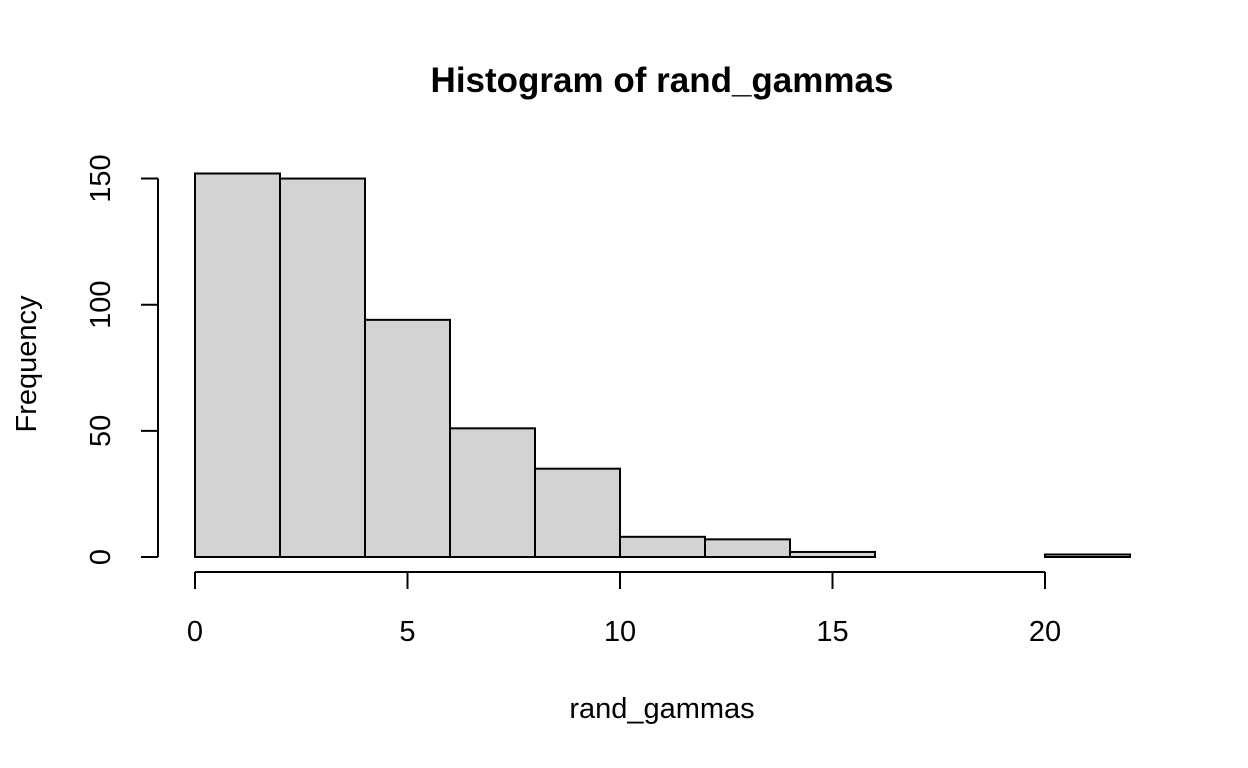  What do you see at coordinates (27, 364) in the screenshot?
I see `y-axis-label: Frequency` at bounding box center [27, 364].